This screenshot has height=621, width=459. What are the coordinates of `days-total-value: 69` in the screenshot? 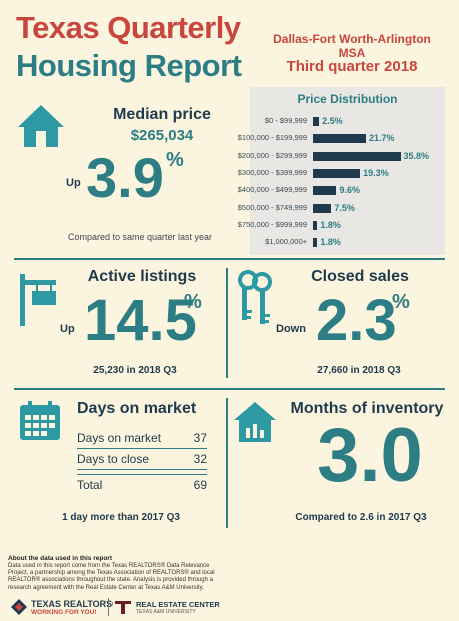 It's located at (200, 485).